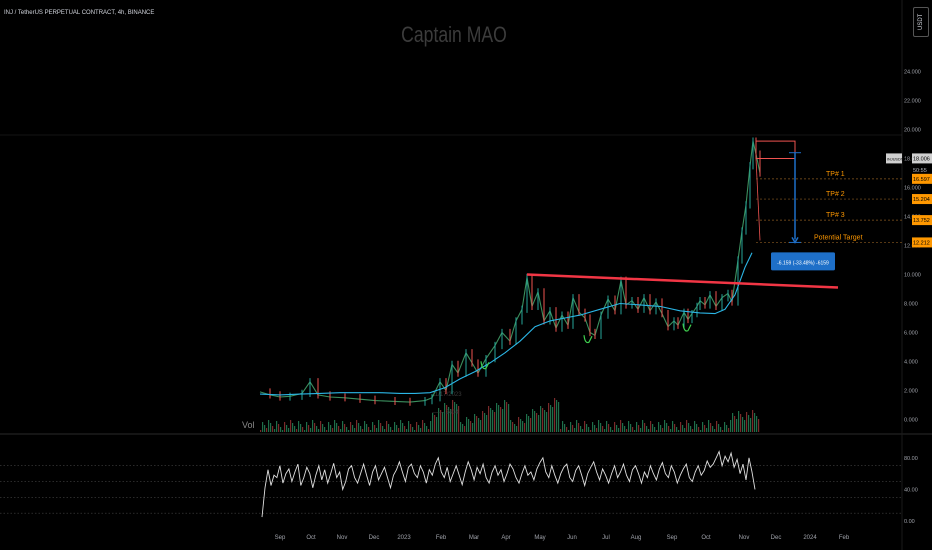 The width and height of the screenshot is (932, 550). I want to click on price-badge: 13.752, so click(921, 221).